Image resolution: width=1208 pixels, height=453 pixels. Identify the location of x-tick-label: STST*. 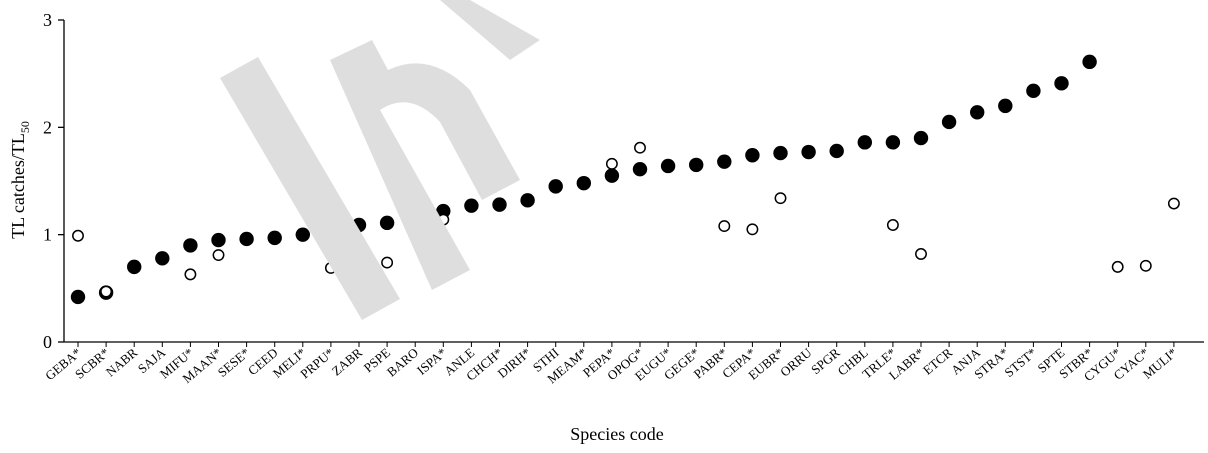
(1020, 362).